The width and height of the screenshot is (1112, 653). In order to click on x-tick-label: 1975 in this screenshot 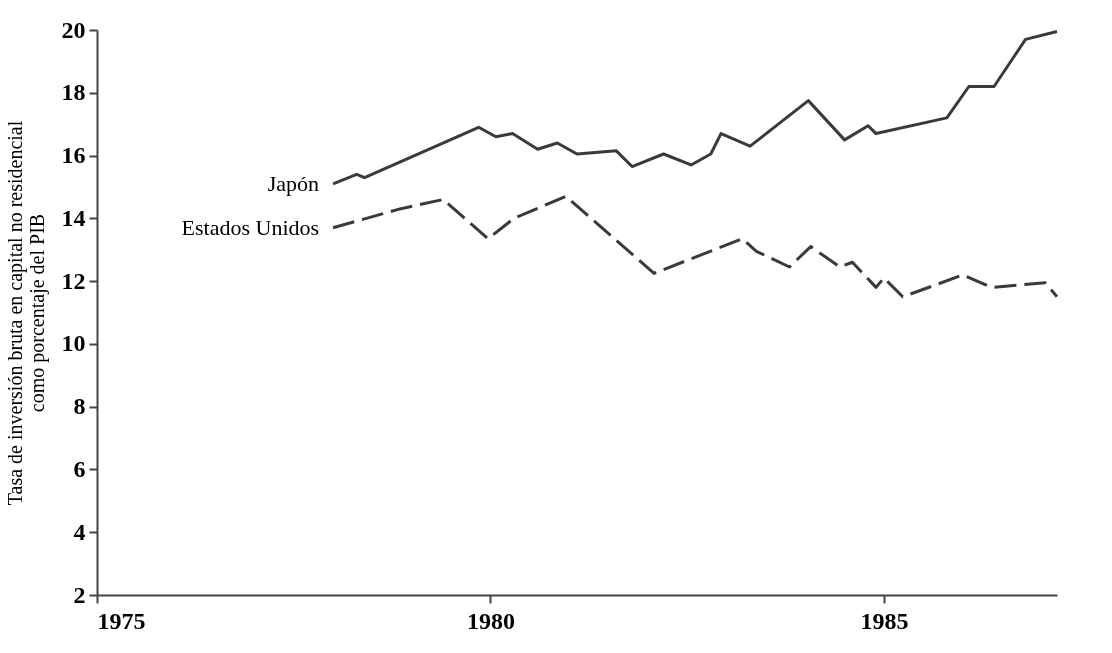, I will do `click(121, 620)`.